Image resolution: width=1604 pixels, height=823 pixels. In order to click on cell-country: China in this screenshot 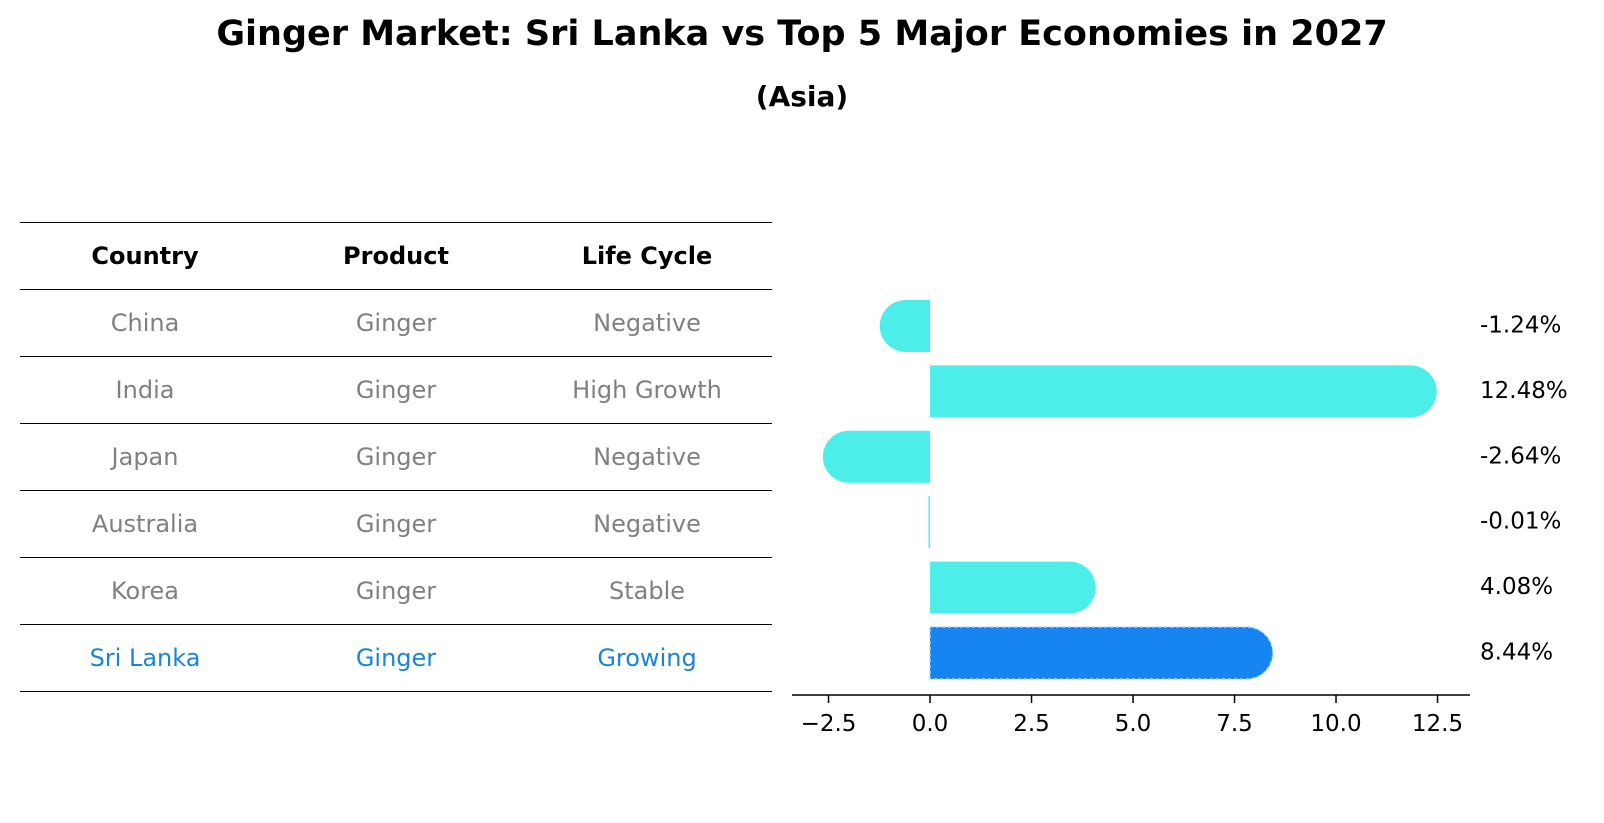, I will do `click(145, 323)`.